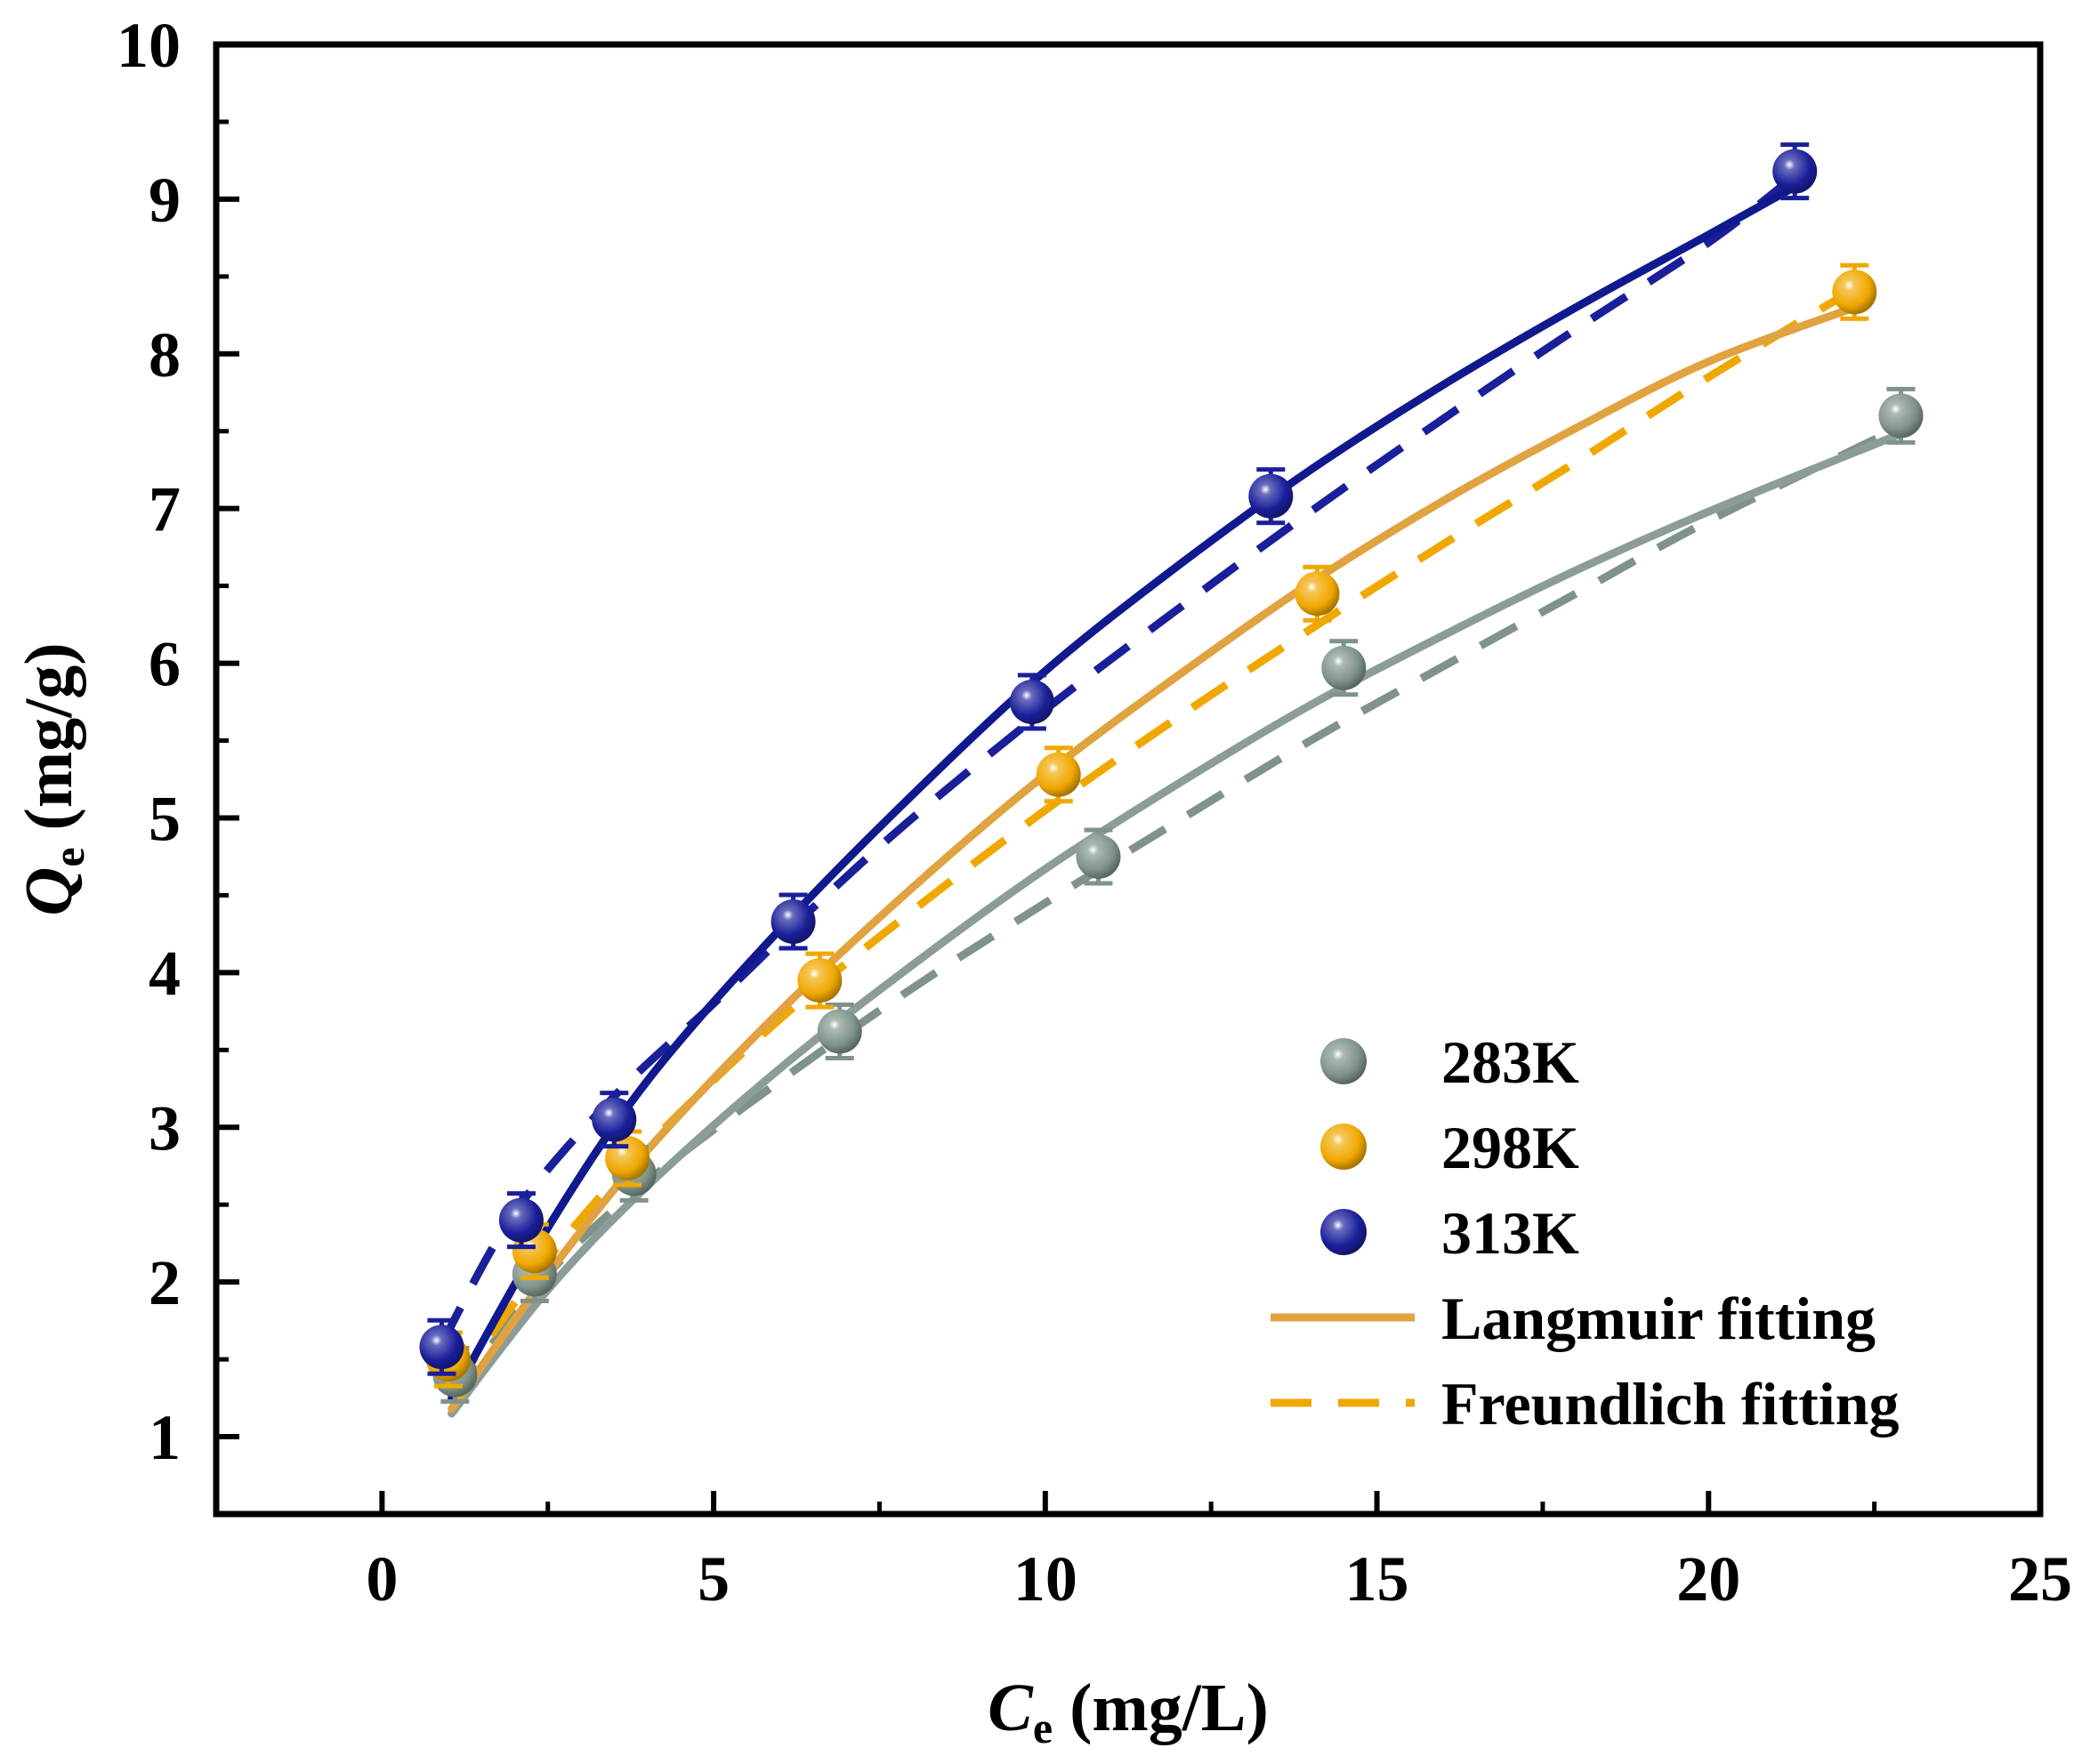  I want to click on x-tick-label: 20, so click(1708, 1579).